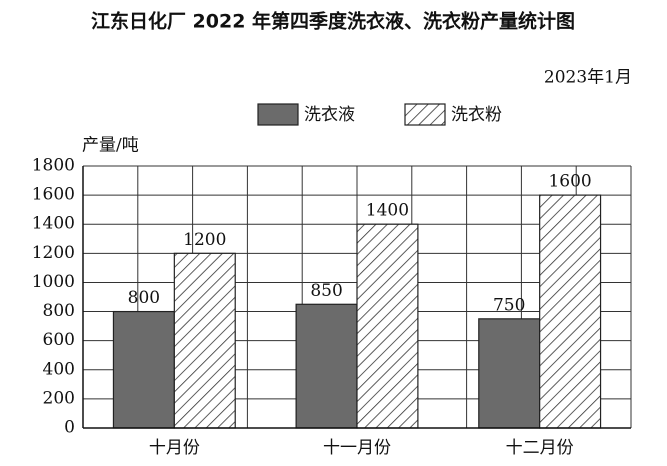  Describe the element at coordinates (53, 253) in the screenshot. I see `y-tick-label: 1200` at that location.